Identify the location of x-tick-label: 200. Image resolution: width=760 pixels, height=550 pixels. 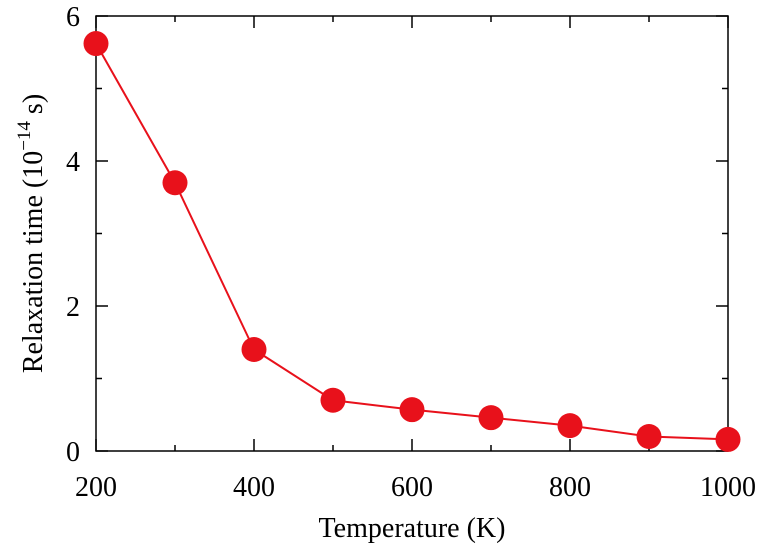
(96, 487).